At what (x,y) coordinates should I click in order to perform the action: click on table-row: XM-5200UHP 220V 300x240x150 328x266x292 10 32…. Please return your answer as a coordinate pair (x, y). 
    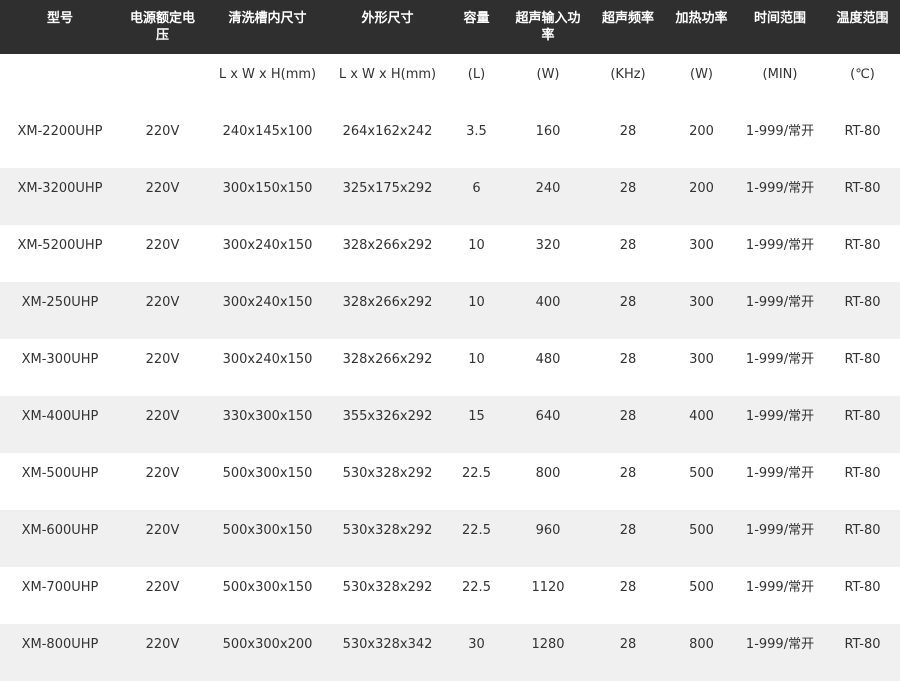
    Looking at the image, I should click on (450, 253).